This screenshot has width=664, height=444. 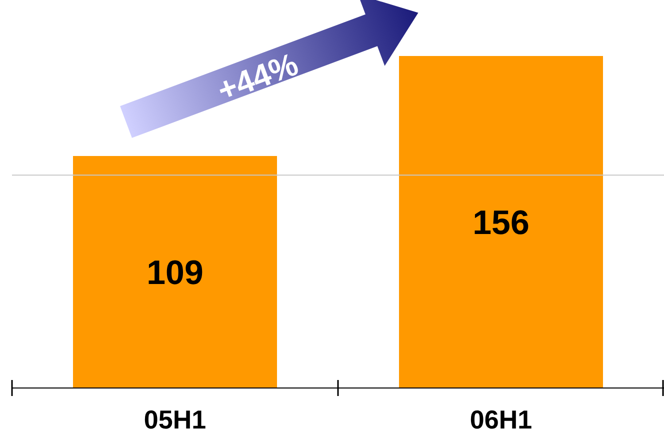 What do you see at coordinates (501, 223) in the screenshot?
I see `data-label: 156` at bounding box center [501, 223].